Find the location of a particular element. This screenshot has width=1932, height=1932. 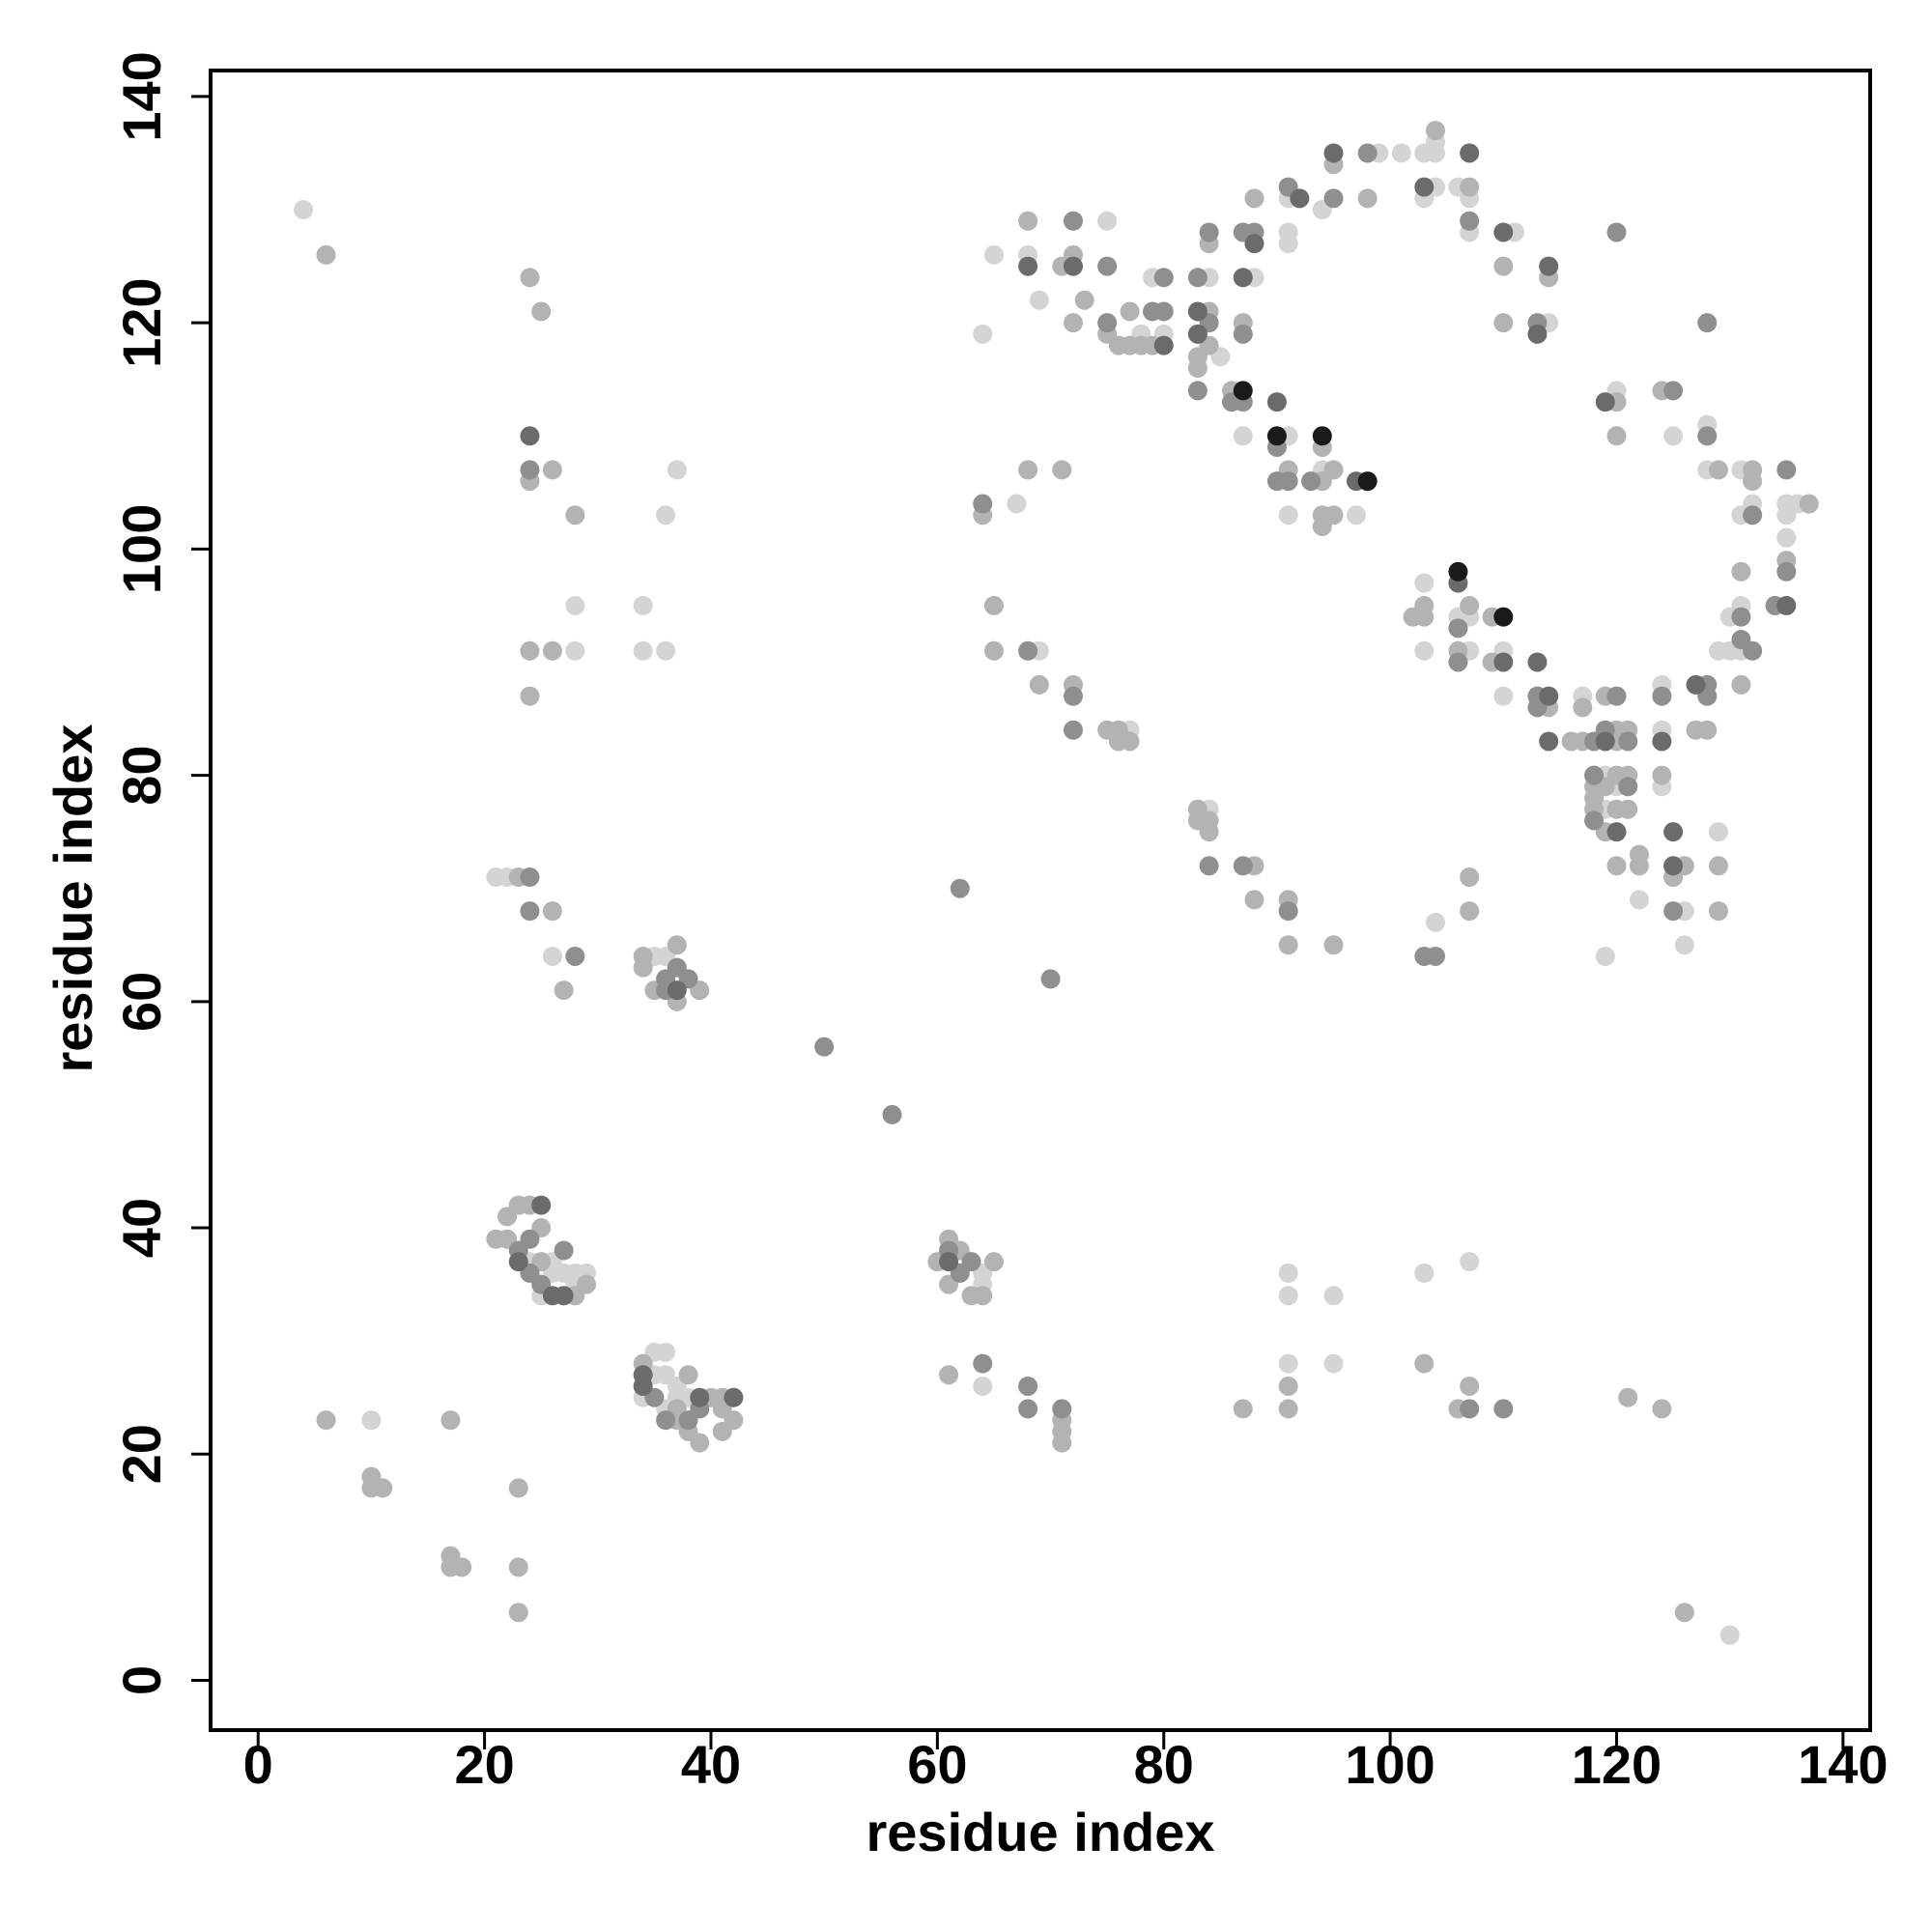

x-tick-label: 140 is located at coordinates (1843, 1764).